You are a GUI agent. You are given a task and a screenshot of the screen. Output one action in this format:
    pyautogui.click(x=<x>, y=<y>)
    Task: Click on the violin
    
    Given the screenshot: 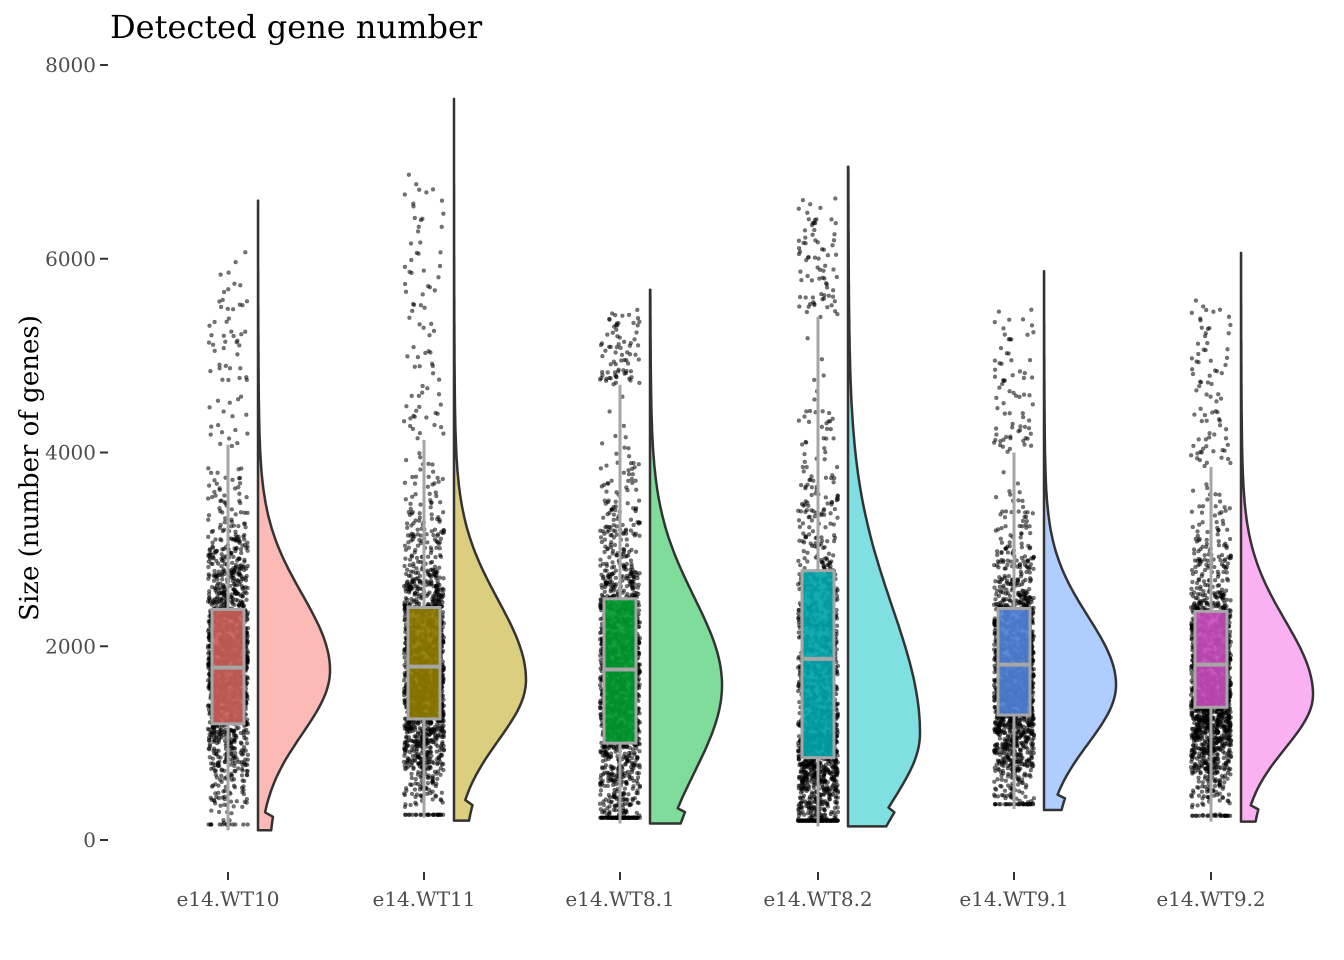 What is the action you would take?
    pyautogui.click(x=686, y=556)
    